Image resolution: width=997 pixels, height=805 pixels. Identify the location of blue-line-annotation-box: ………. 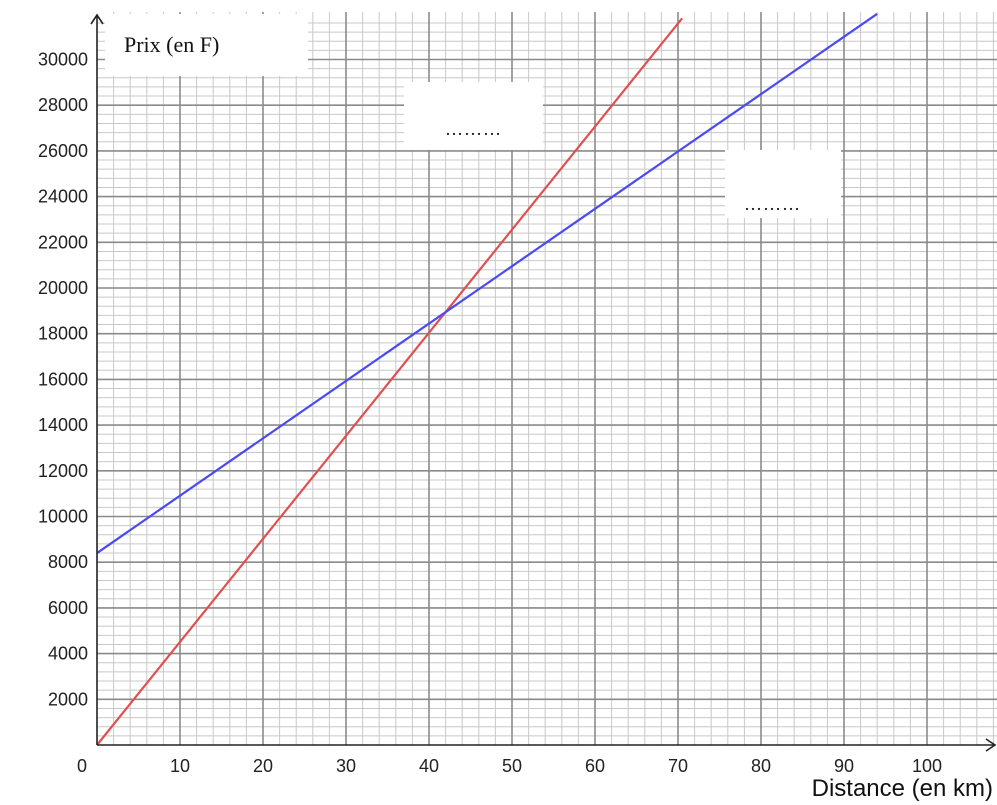
(783, 184).